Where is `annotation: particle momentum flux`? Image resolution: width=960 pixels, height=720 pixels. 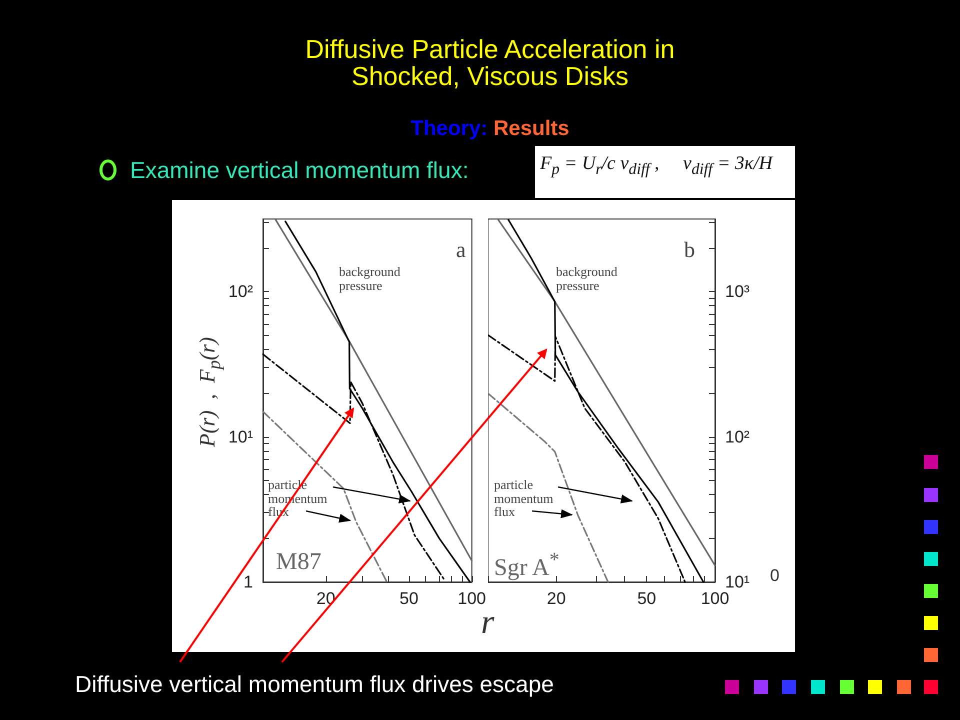
annotation: particle momentum flux is located at coordinates (524, 498).